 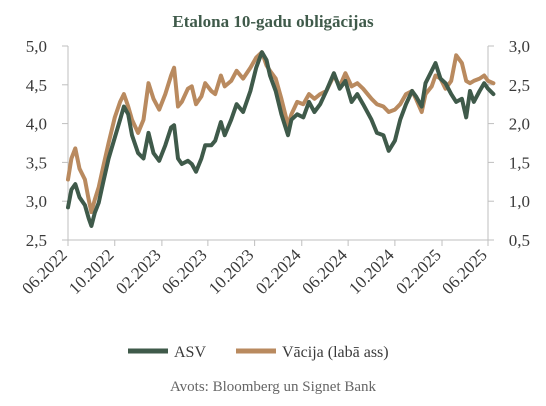 What do you see at coordinates (519, 124) in the screenshot?
I see `right-tick-label: 2,0` at bounding box center [519, 124].